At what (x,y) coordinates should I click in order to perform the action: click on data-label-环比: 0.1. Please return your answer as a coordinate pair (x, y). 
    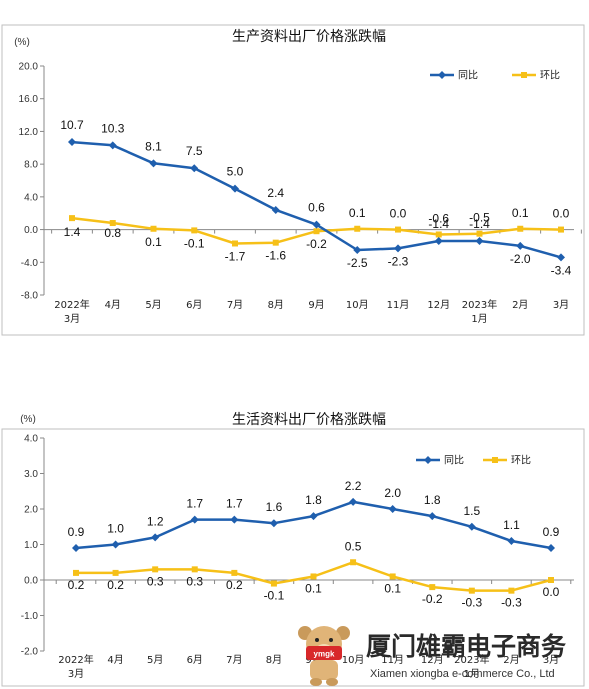
    Looking at the image, I should click on (392, 588).